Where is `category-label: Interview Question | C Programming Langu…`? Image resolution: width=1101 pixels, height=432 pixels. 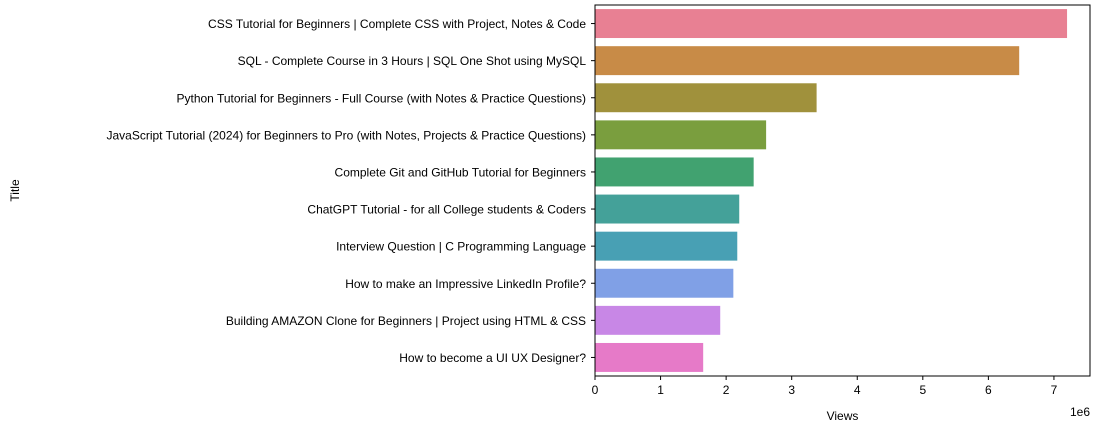 category-label: Interview Question | C Programming Langu… is located at coordinates (461, 247).